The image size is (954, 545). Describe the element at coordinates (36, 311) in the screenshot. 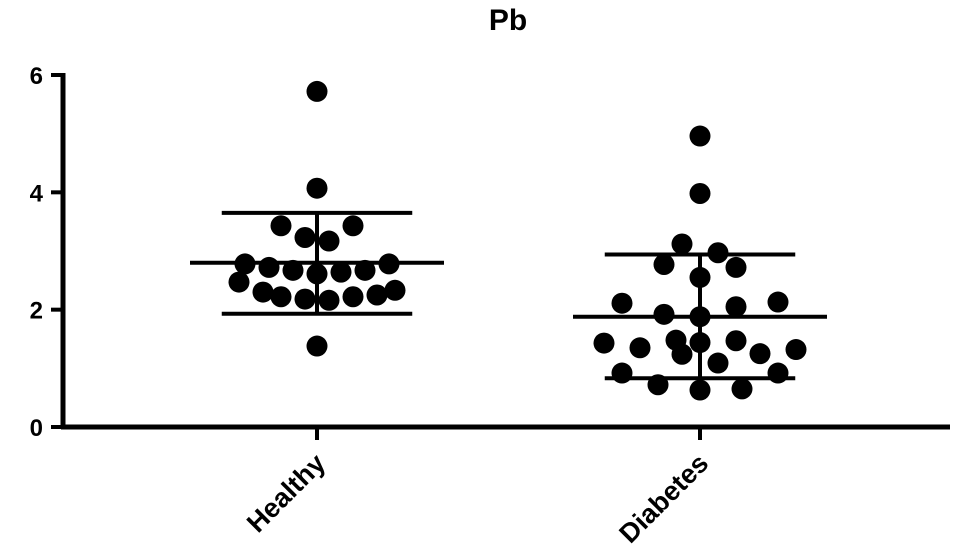

I see `y-tick-label: 2` at that location.